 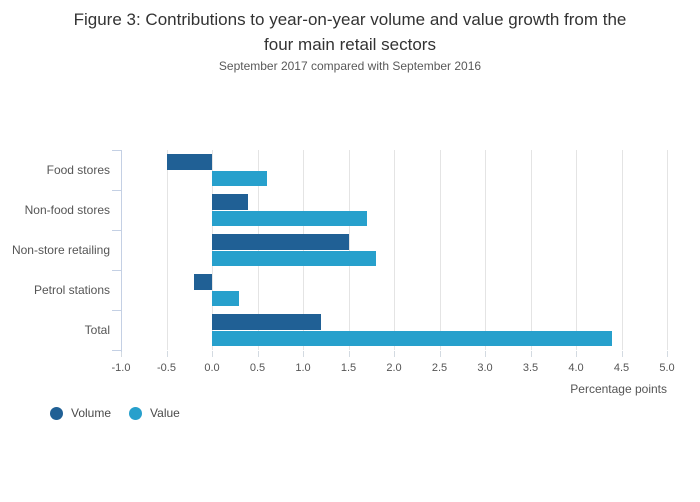 I want to click on x-tick-label-0.5: 0.5, so click(x=257, y=368).